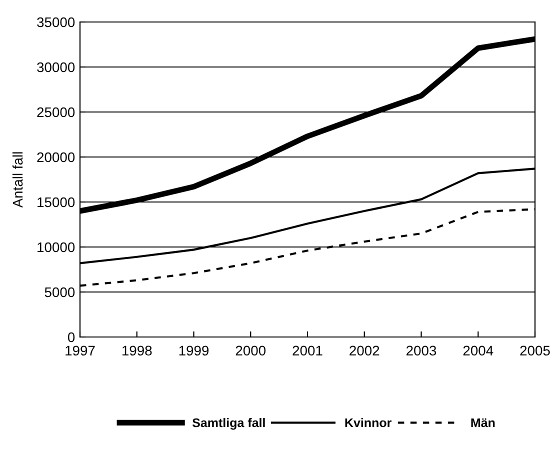 Image resolution: width=558 pixels, height=451 pixels. I want to click on y-axis-title: Antall fall, so click(17, 180).